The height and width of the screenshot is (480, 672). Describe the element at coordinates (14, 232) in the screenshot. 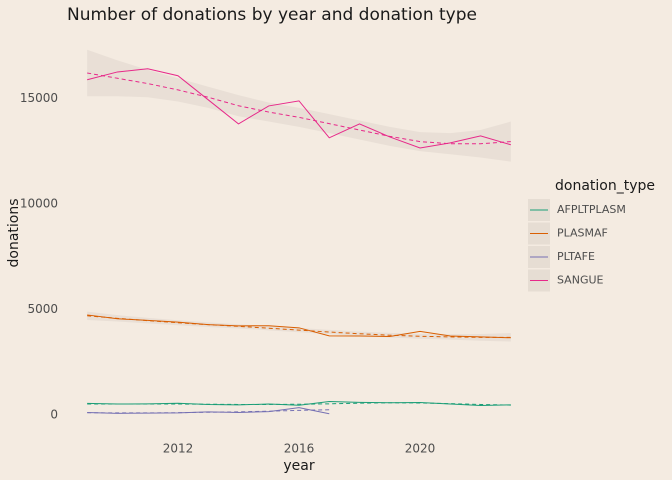

I see `y-axis-title: donations` at that location.